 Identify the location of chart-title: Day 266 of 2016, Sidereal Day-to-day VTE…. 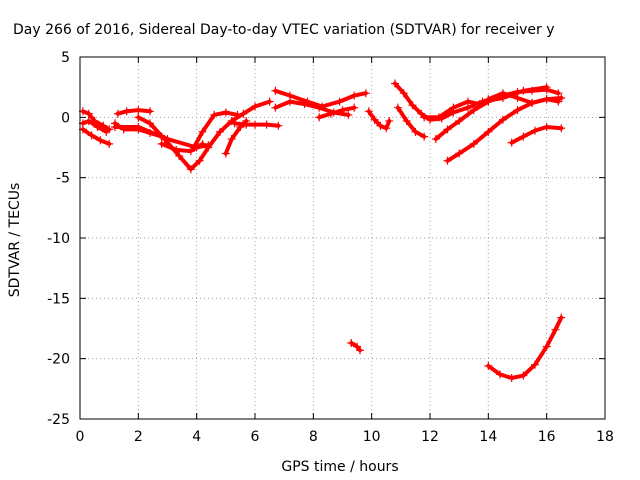
(284, 30).